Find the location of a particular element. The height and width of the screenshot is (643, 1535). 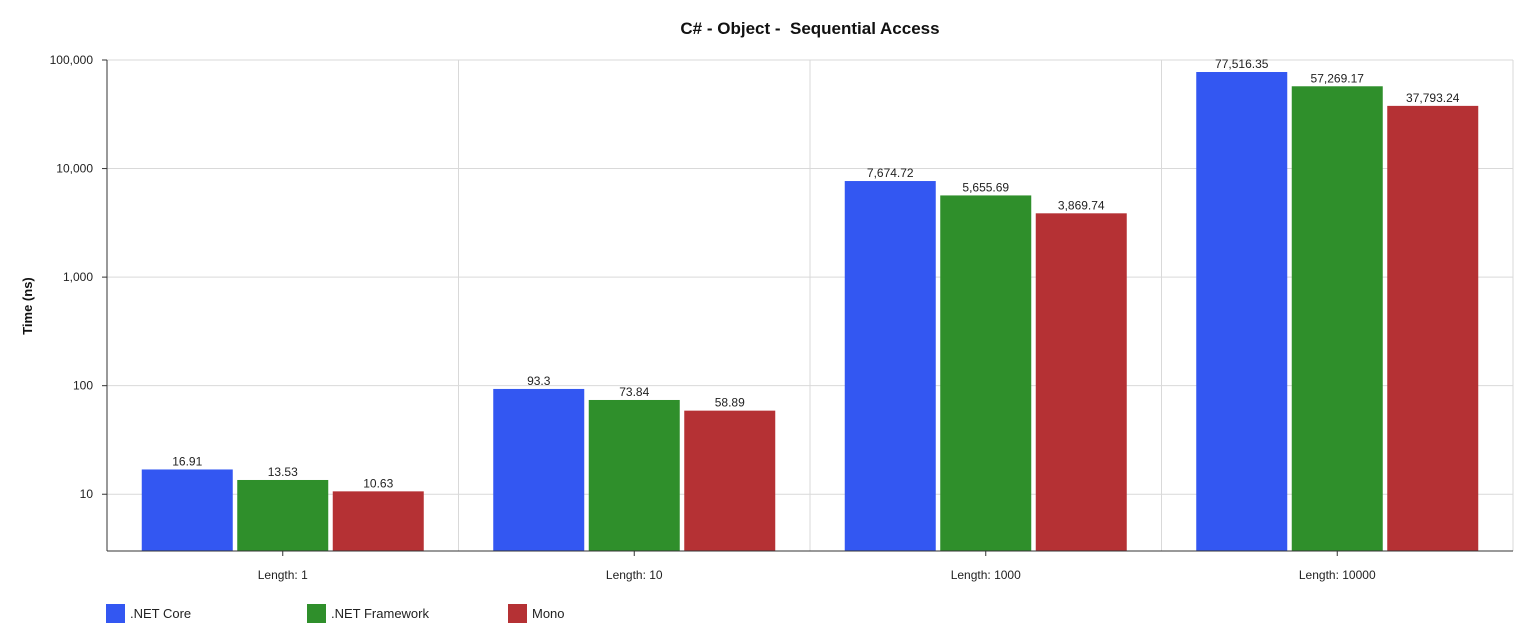

y-tick-label: 10 is located at coordinates (87, 494).